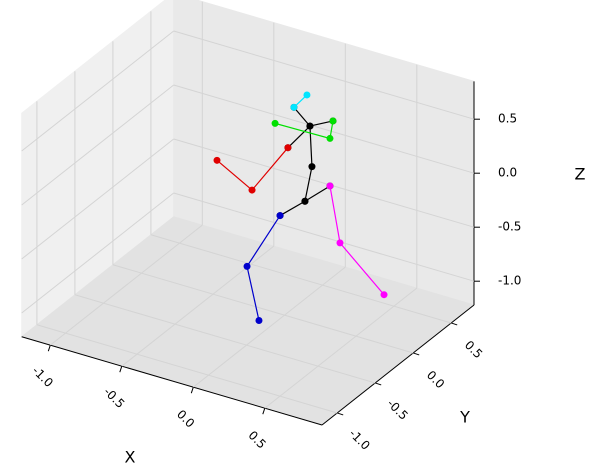 The image size is (592, 472). I want to click on y-tick-label: 0.5, so click(473, 349).